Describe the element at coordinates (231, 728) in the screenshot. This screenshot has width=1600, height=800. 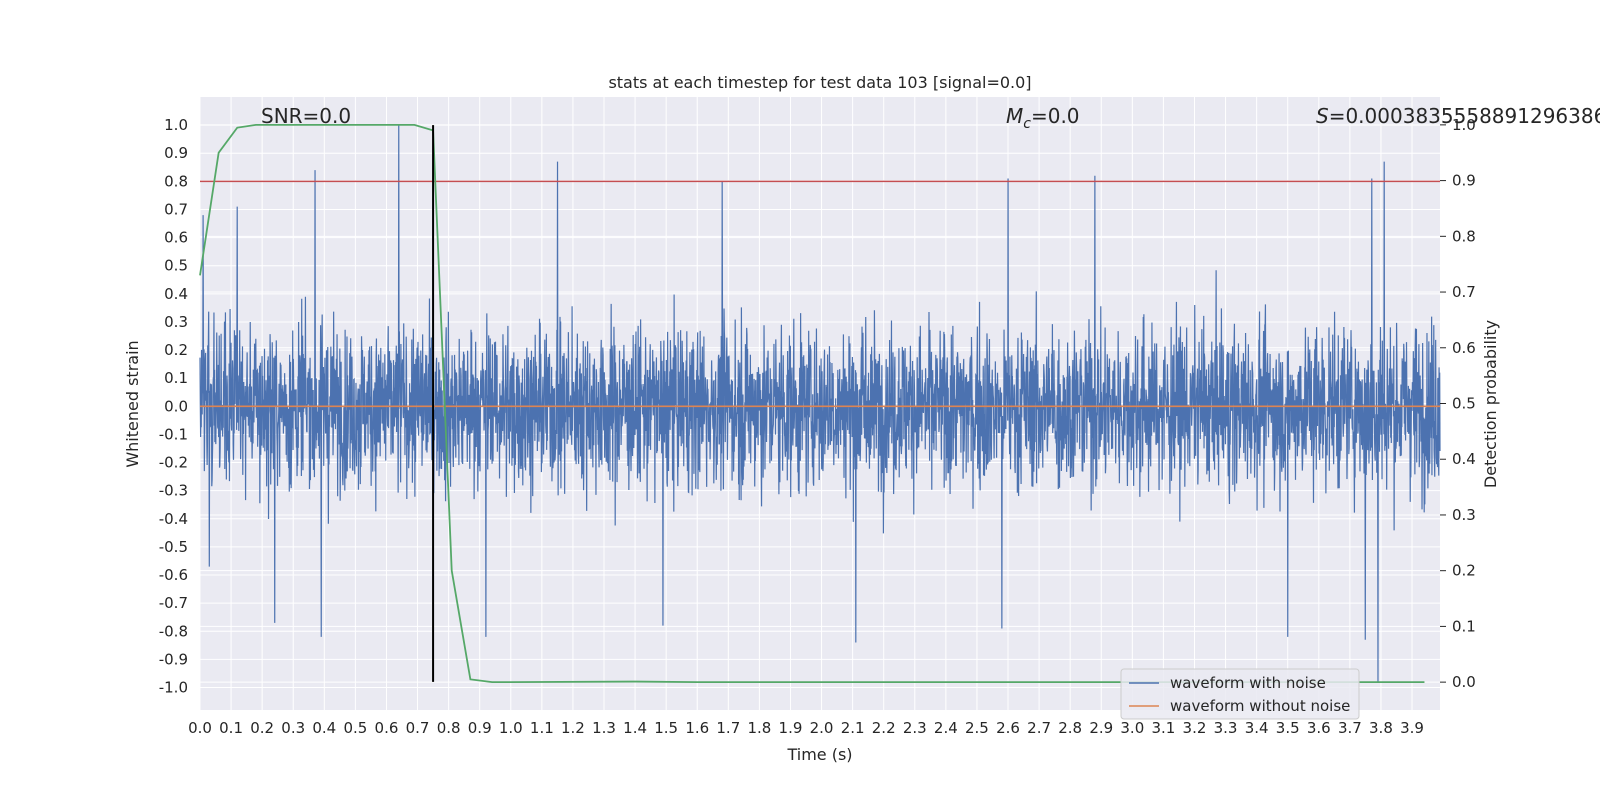
I see `x-tick-label: 0.1` at that location.